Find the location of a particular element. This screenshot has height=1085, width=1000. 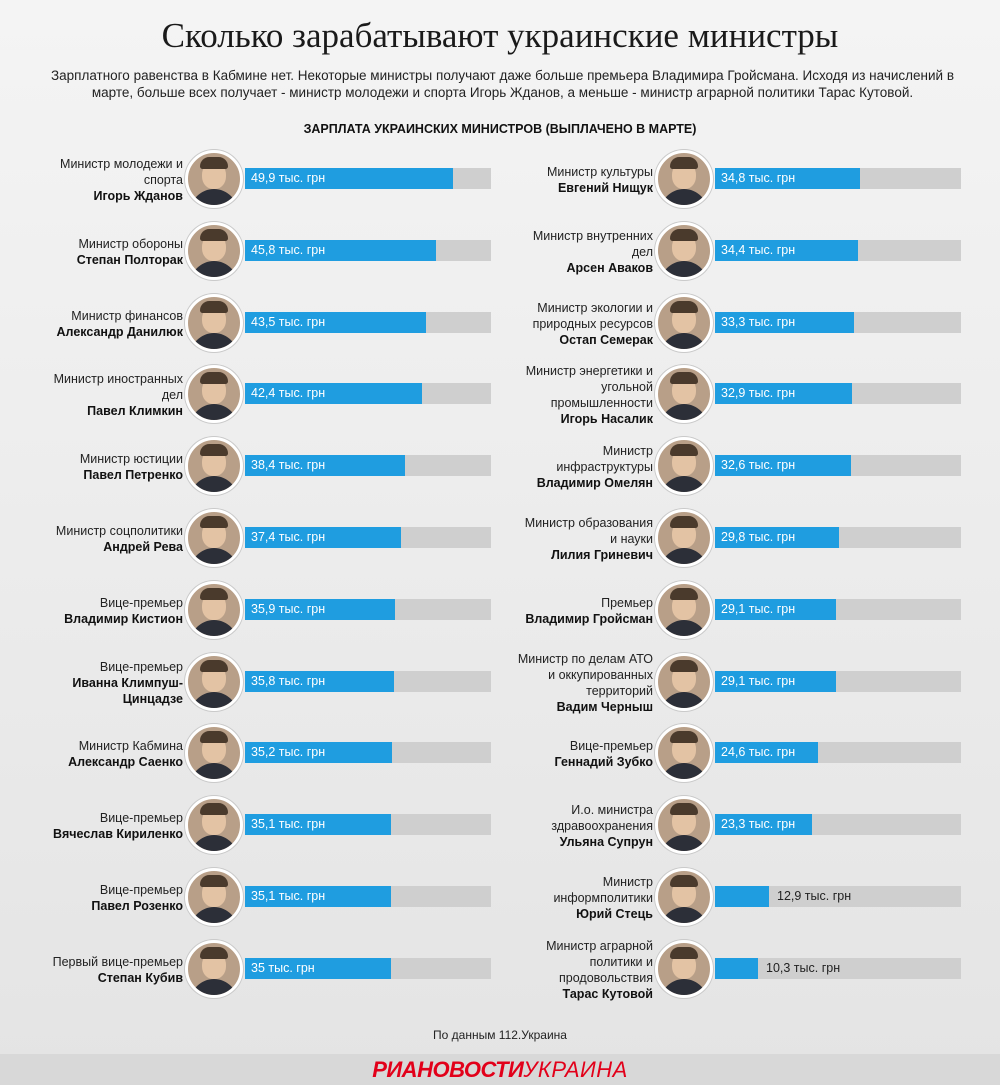

minister-name: Геннадий Зубко is located at coordinates (603, 762).